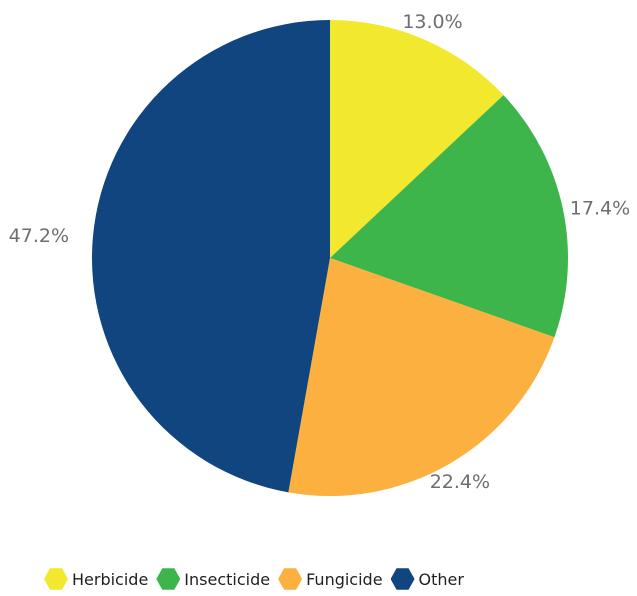 The height and width of the screenshot is (596, 637). What do you see at coordinates (417, 139) in the screenshot?
I see `pie-slice-herbicide` at bounding box center [417, 139].